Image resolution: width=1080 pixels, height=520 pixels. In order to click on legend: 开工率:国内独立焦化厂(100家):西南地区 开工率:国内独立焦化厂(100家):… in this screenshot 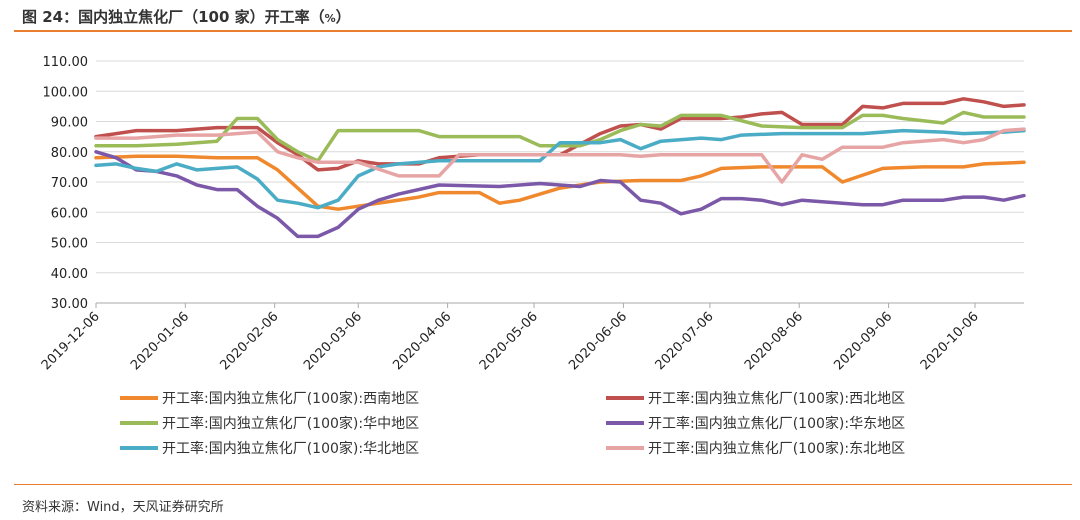, I will do `click(512, 423)`.